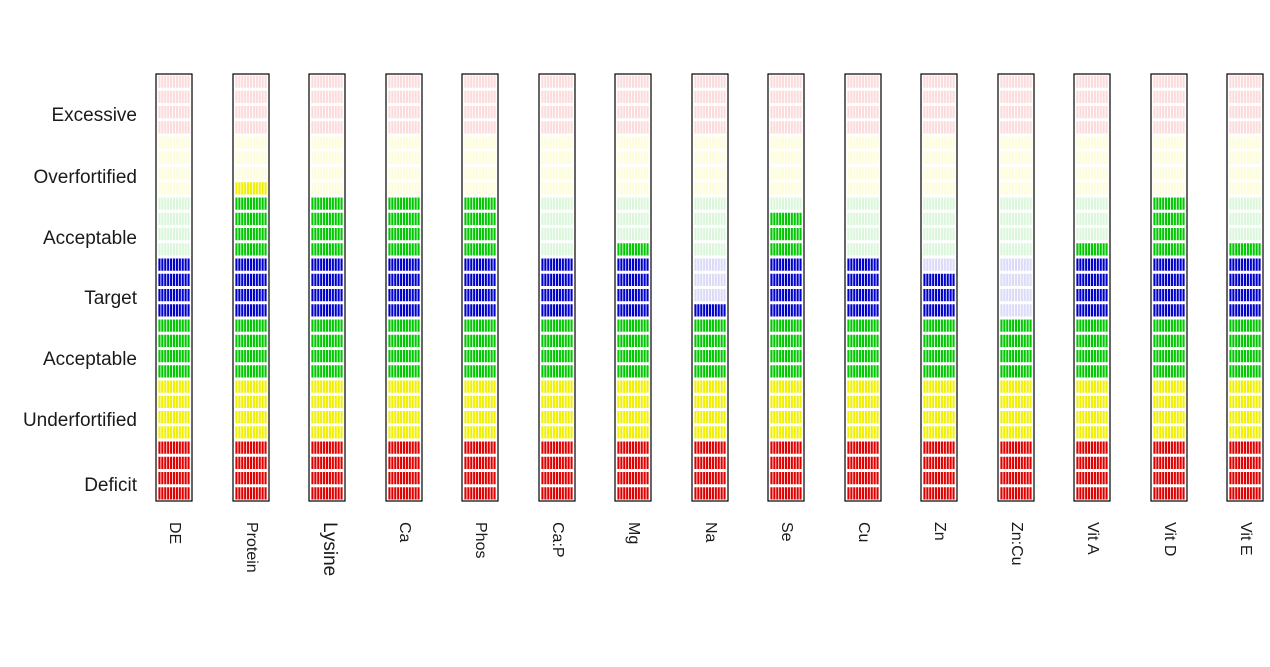 This screenshot has width=1270, height=667. Describe the element at coordinates (557, 287) in the screenshot. I see `bar-ca-p` at that location.